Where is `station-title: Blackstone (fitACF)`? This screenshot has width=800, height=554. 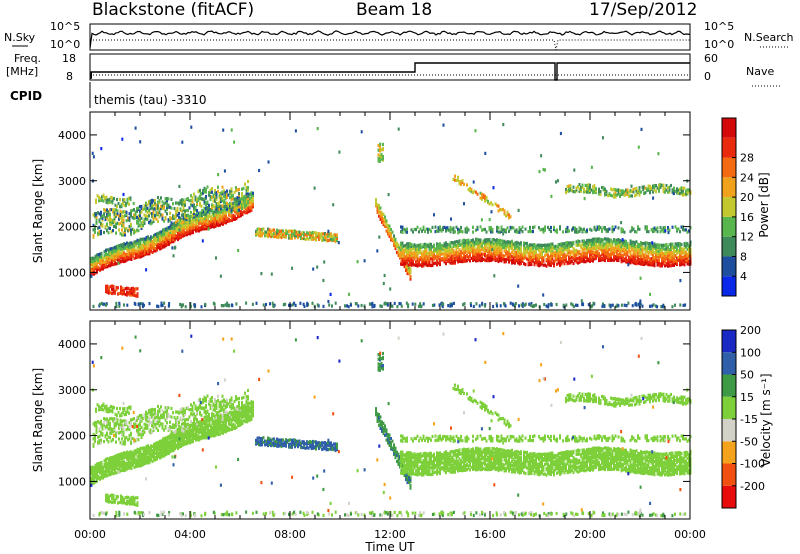 station-title: Blackstone (fitACF) is located at coordinates (173, 10).